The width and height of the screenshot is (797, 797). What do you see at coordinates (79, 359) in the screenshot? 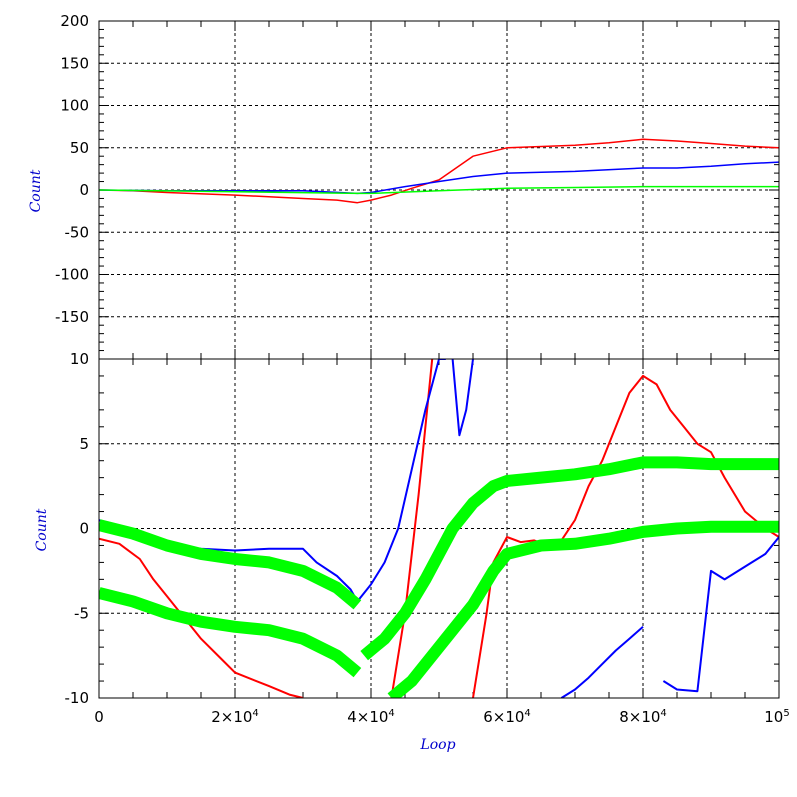
I see `bottom-y-tick-label: 10` at bounding box center [79, 359].